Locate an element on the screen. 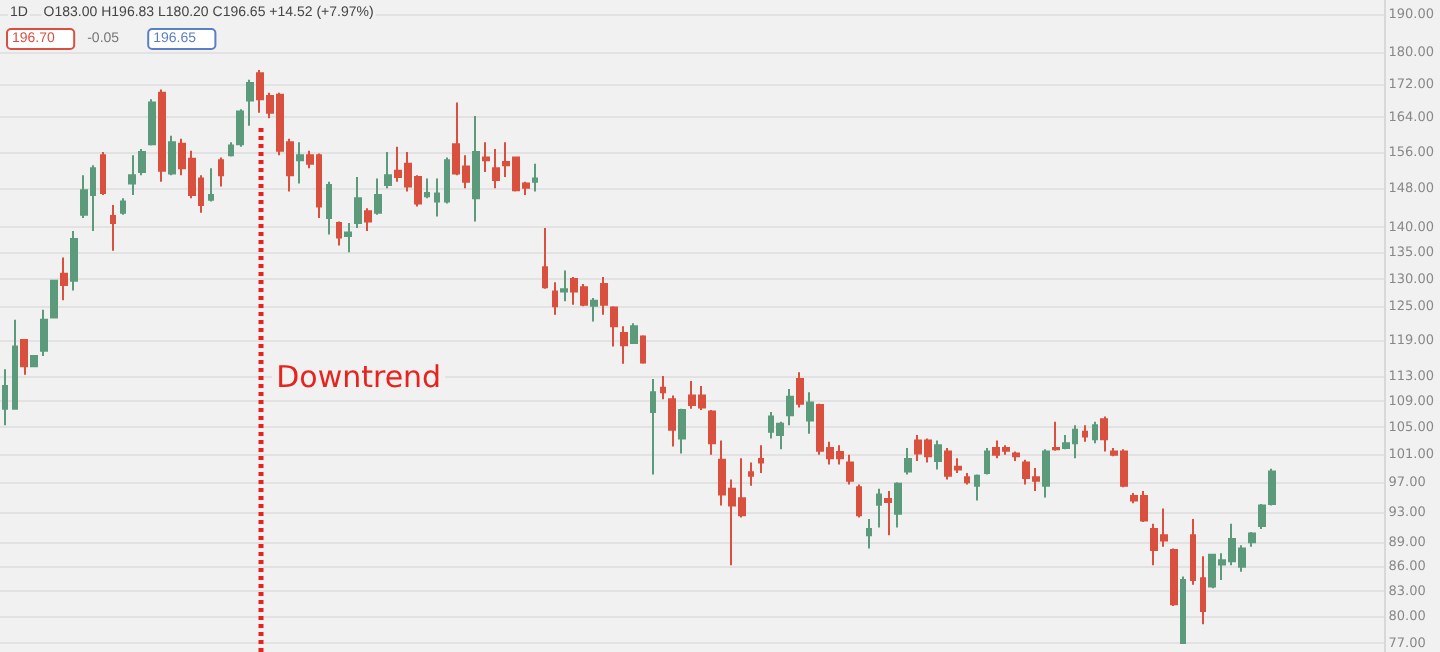 The height and width of the screenshot is (652, 1440). annotation: Downtrend is located at coordinates (359, 377).